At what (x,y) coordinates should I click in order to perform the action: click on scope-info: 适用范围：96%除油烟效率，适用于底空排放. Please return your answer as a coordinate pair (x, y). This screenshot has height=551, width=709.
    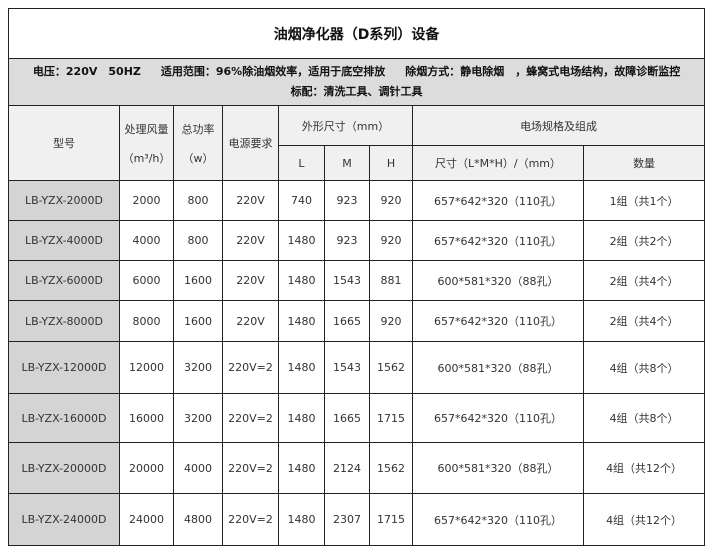
    Looking at the image, I should click on (273, 71).